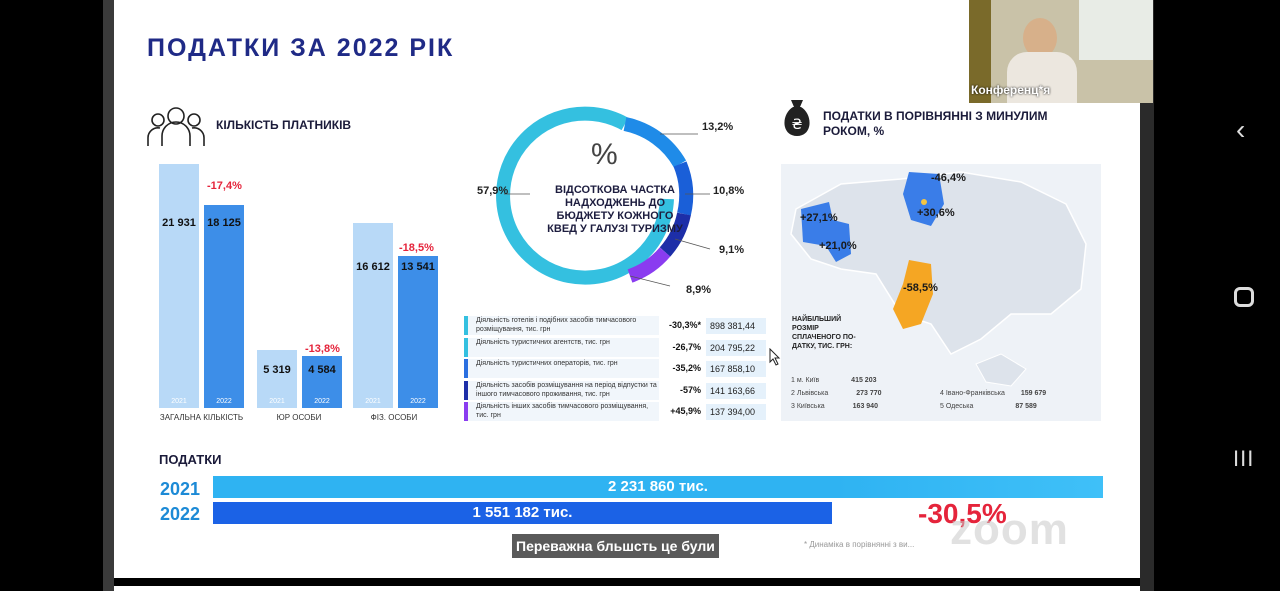 The height and width of the screenshot is (591, 1280). What do you see at coordinates (988, 406) in the screenshot?
I see `region-legend-5: 5 Одеська 87 589` at bounding box center [988, 406].